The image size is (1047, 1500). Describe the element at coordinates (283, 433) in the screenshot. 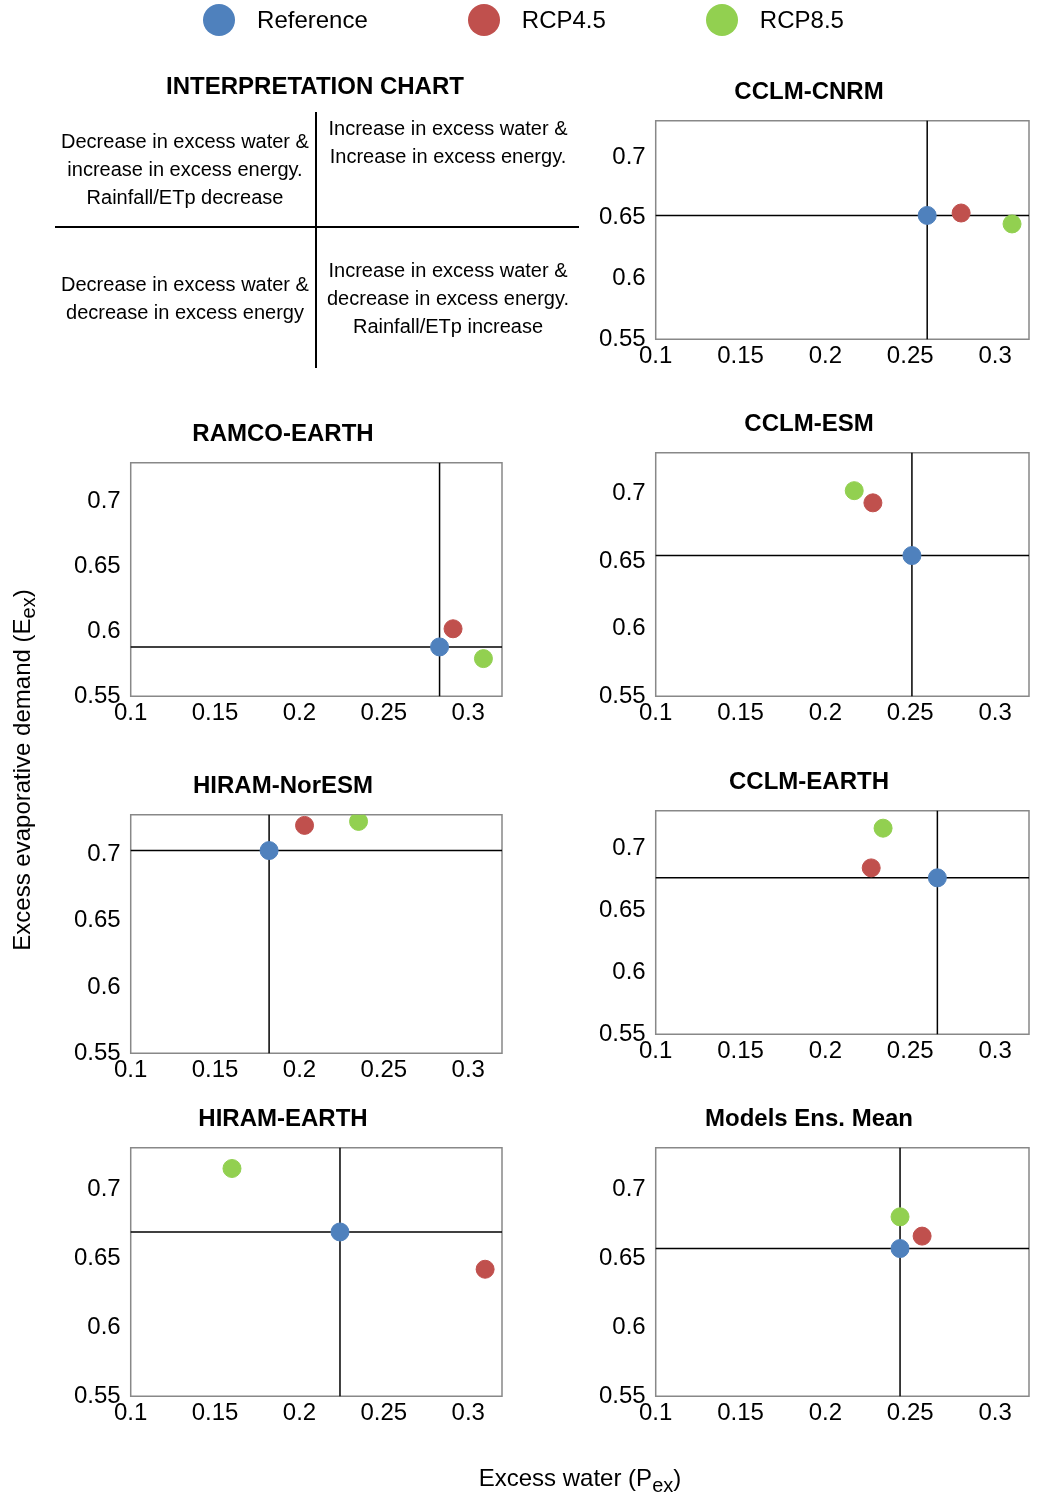

I see `chart-title: RAMCO-EARTH` at that location.